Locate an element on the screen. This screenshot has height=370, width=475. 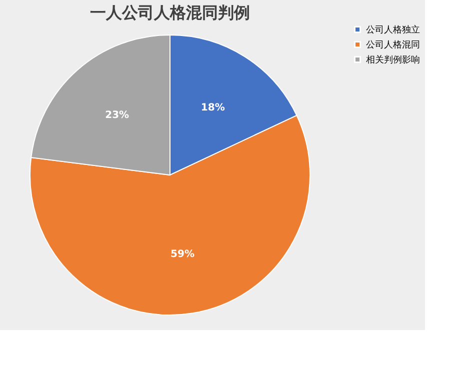
legend-label: 公司人格混同 is located at coordinates (393, 45).